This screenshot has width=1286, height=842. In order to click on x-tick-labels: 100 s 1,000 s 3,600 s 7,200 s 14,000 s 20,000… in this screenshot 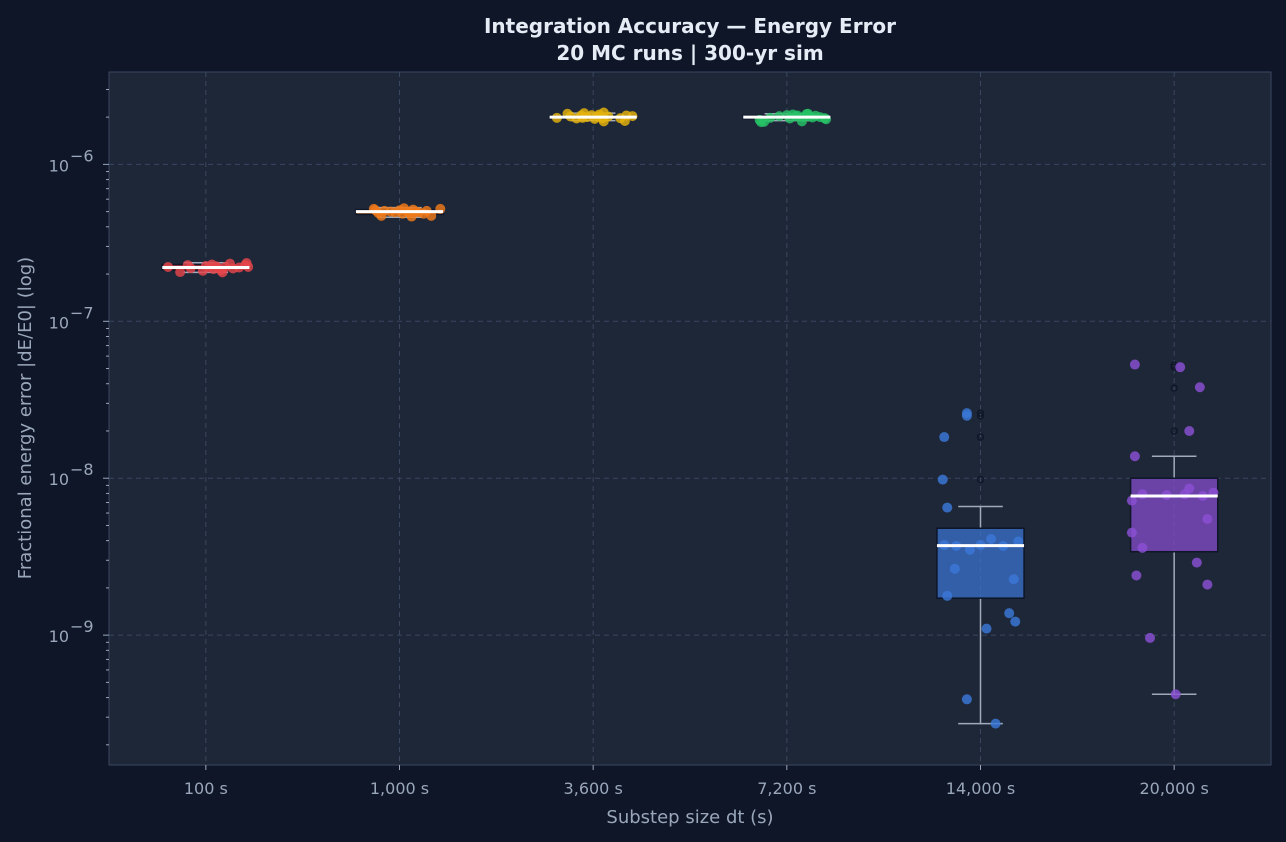, I will do `click(696, 781)`.